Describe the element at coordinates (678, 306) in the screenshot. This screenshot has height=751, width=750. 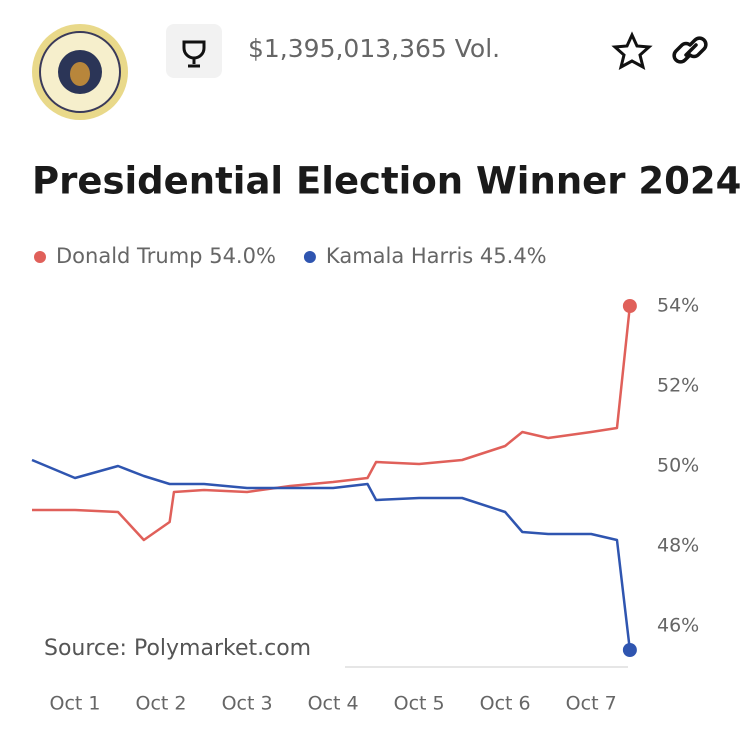
I see `y-tick-label: 54%` at that location.